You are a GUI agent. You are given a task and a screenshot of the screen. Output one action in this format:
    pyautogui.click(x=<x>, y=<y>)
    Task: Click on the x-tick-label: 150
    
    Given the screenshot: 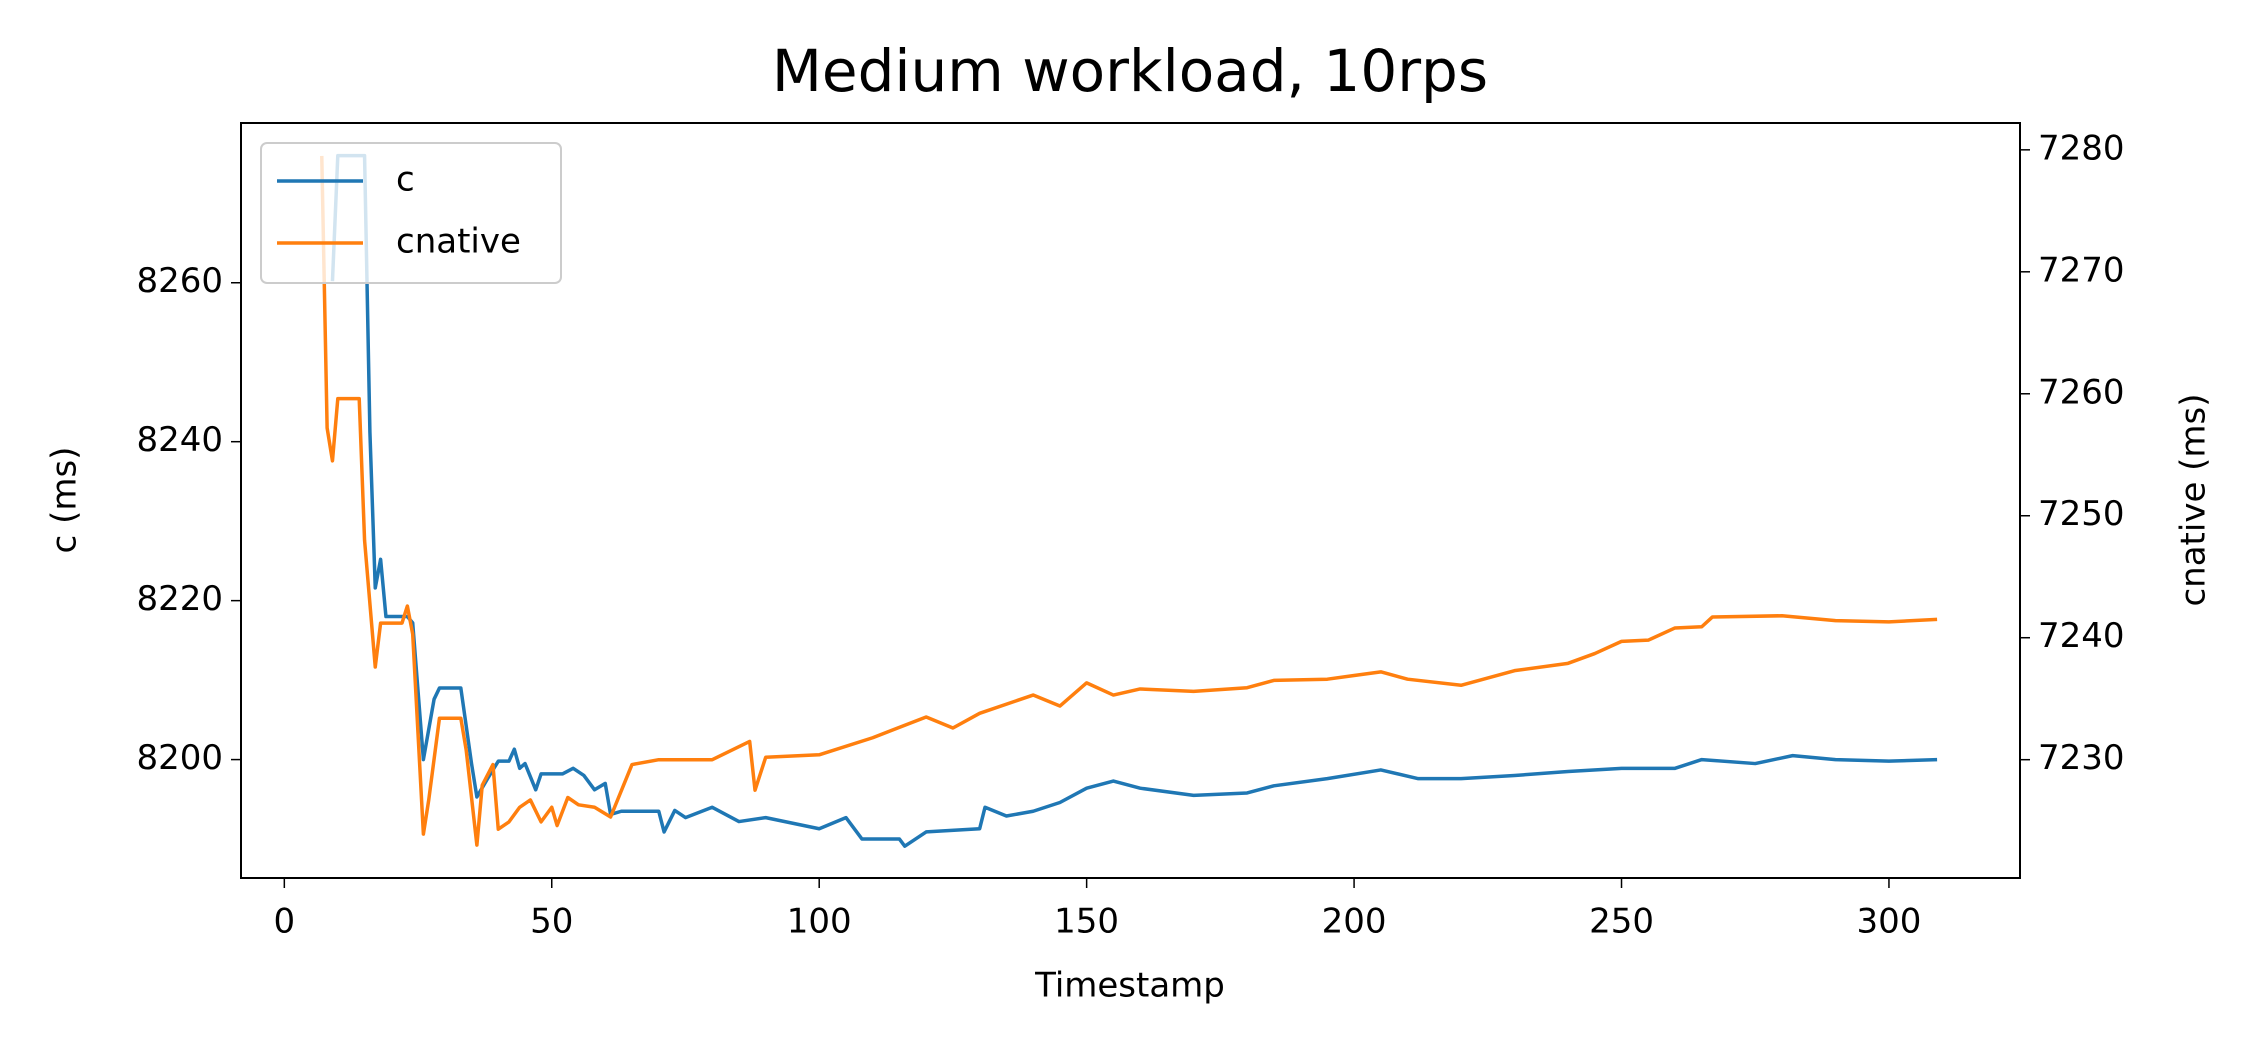 What is the action you would take?
    pyautogui.click(x=1086, y=922)
    